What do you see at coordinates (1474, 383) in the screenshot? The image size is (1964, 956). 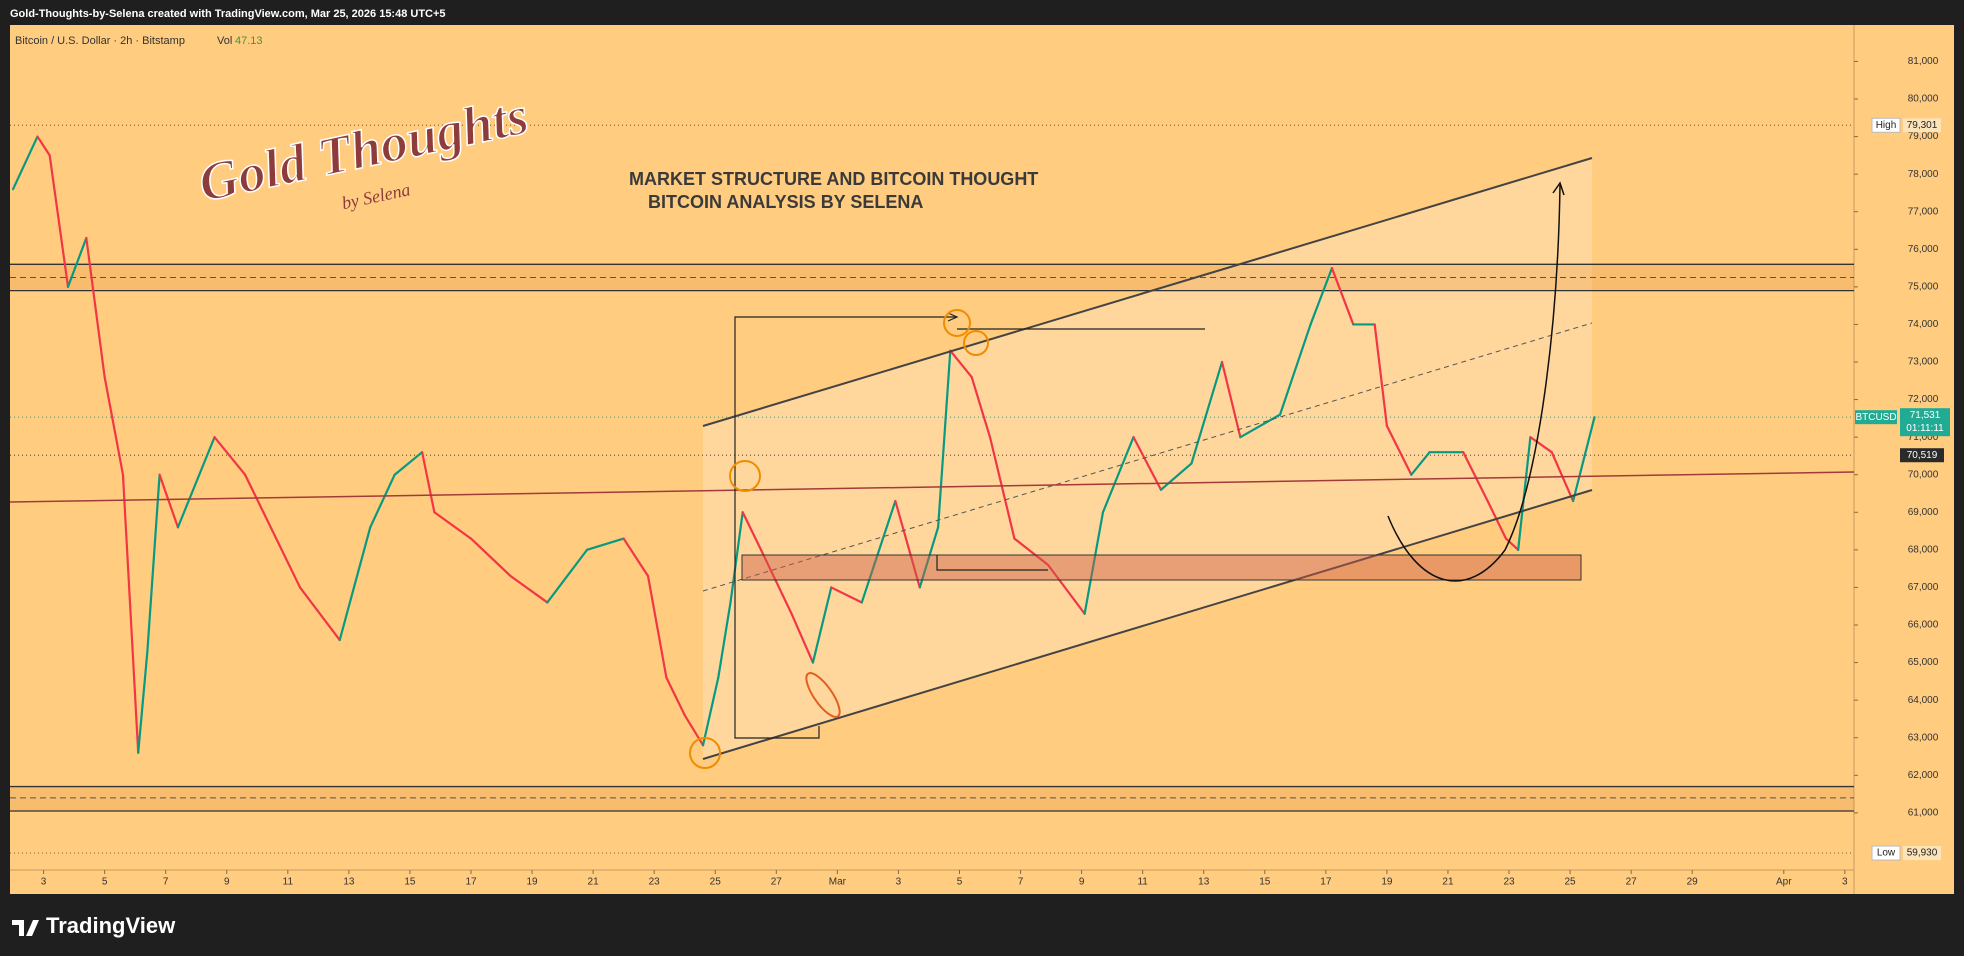 I see `projection-curve` at bounding box center [1474, 383].